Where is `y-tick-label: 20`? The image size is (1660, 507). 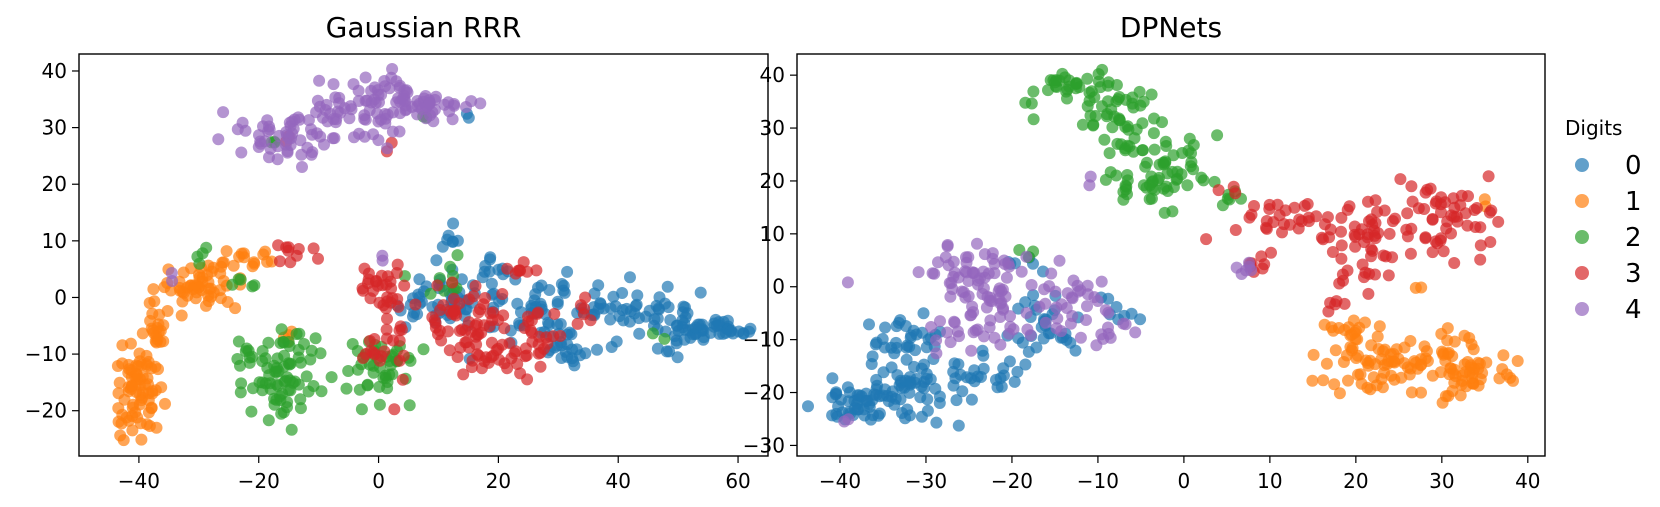
y-tick-label: 20 is located at coordinates (54, 184).